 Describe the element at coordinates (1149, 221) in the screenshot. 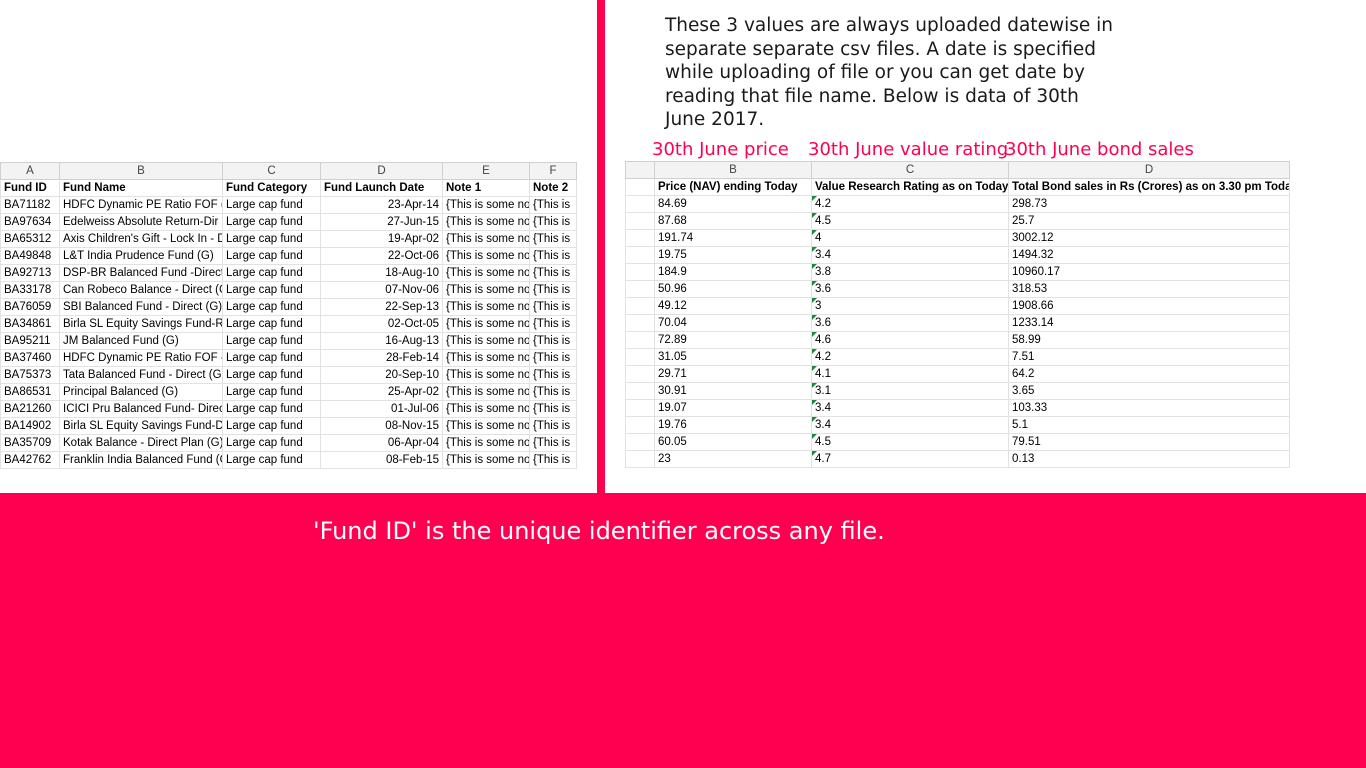

I see `bond-sales-cell: 25.7` at that location.